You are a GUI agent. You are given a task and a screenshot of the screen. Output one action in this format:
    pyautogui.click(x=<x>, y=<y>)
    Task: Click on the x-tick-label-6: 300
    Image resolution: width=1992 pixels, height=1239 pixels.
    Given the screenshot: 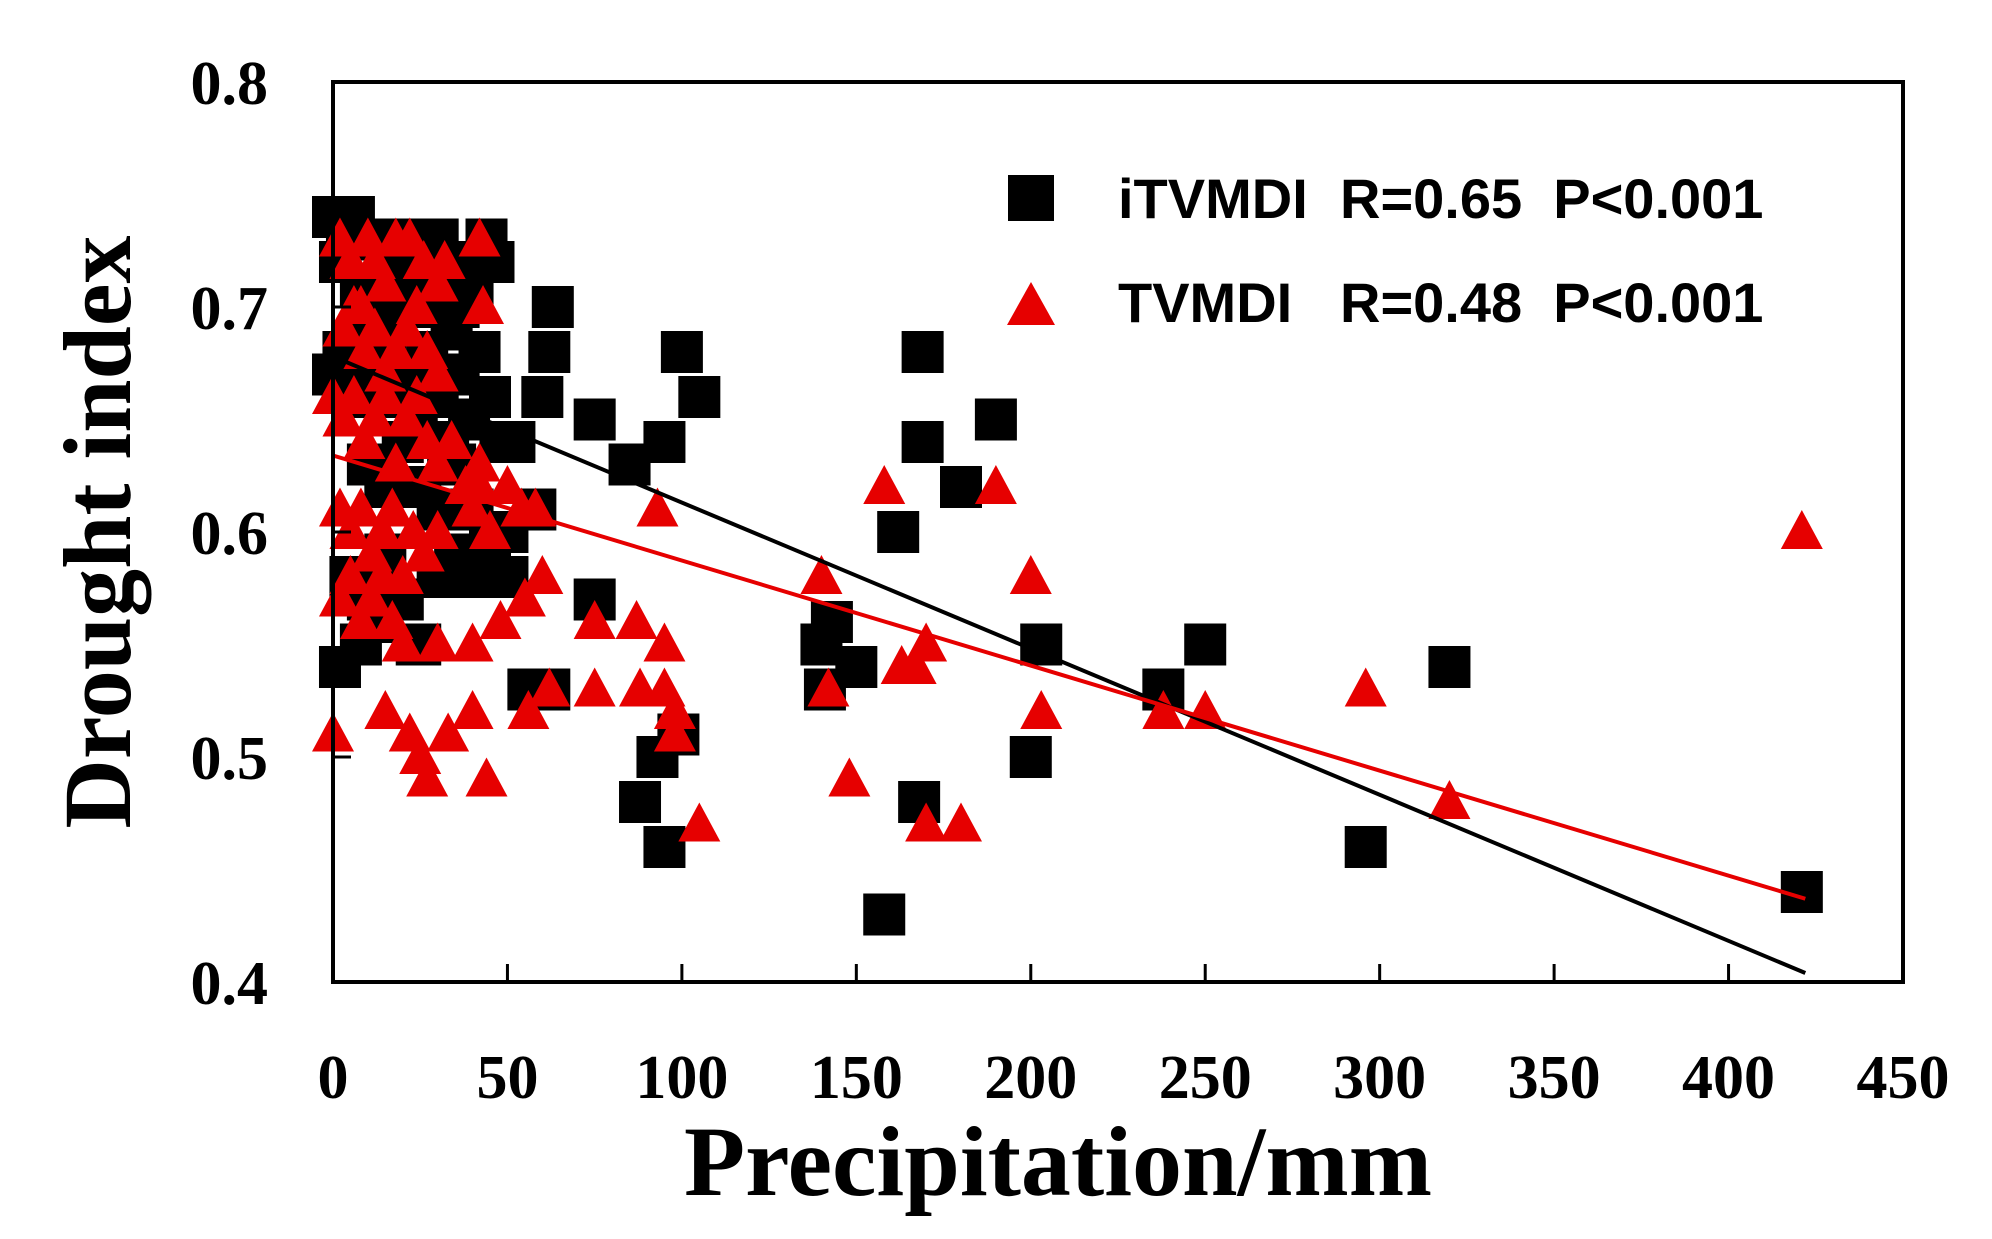 What is the action you would take?
    pyautogui.click(x=1379, y=1078)
    